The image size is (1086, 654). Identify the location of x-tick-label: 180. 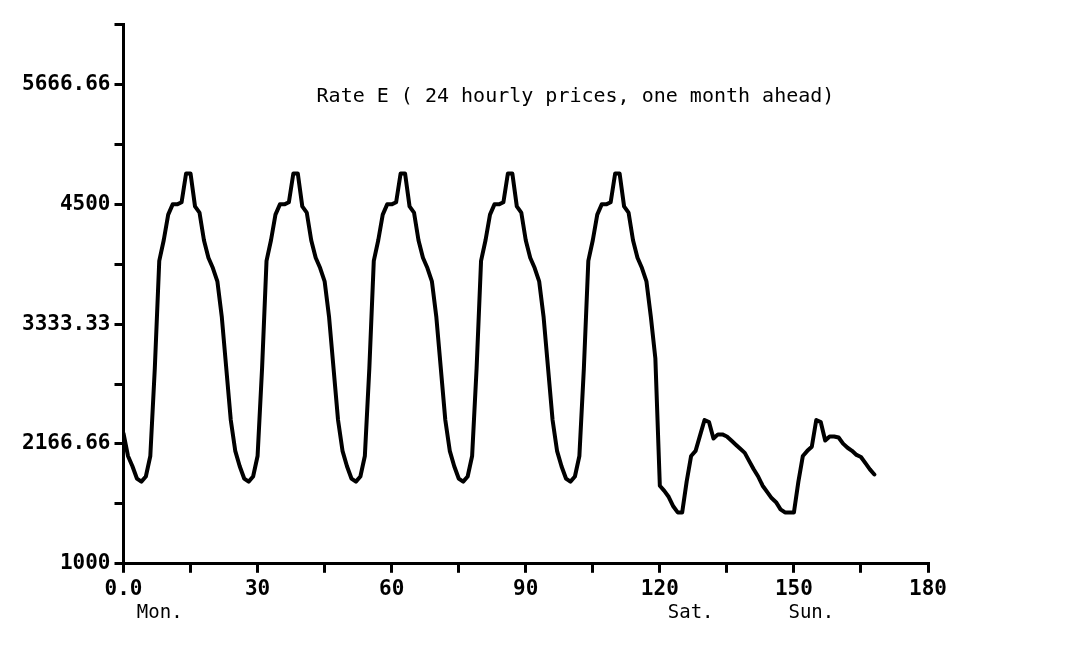
(928, 587).